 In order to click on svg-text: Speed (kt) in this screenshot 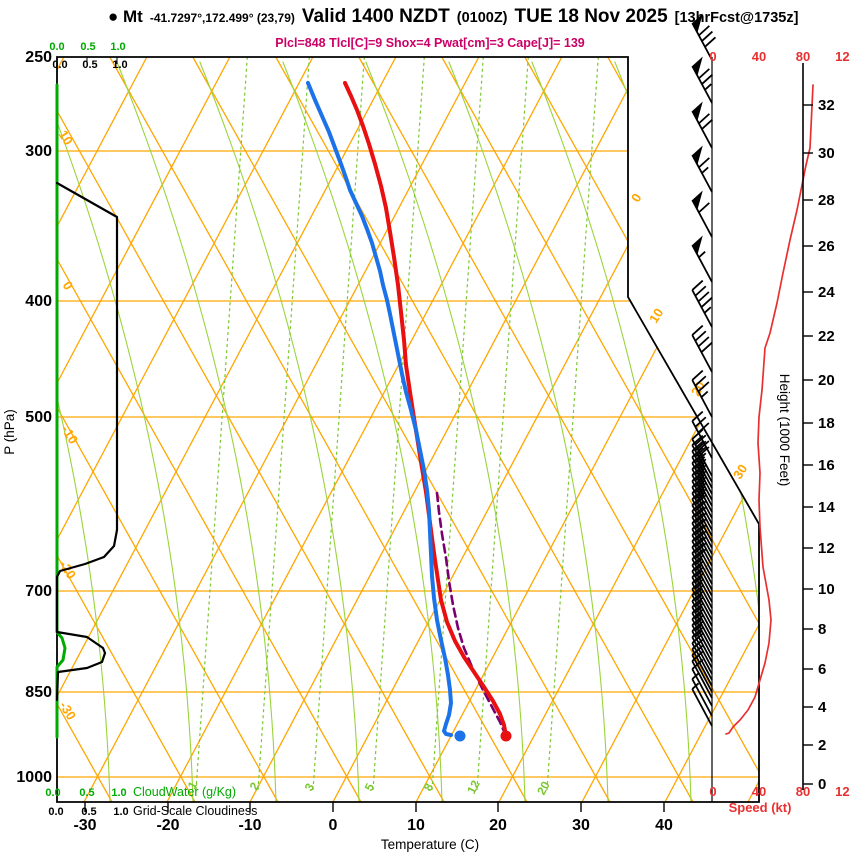, I will do `click(760, 807)`.